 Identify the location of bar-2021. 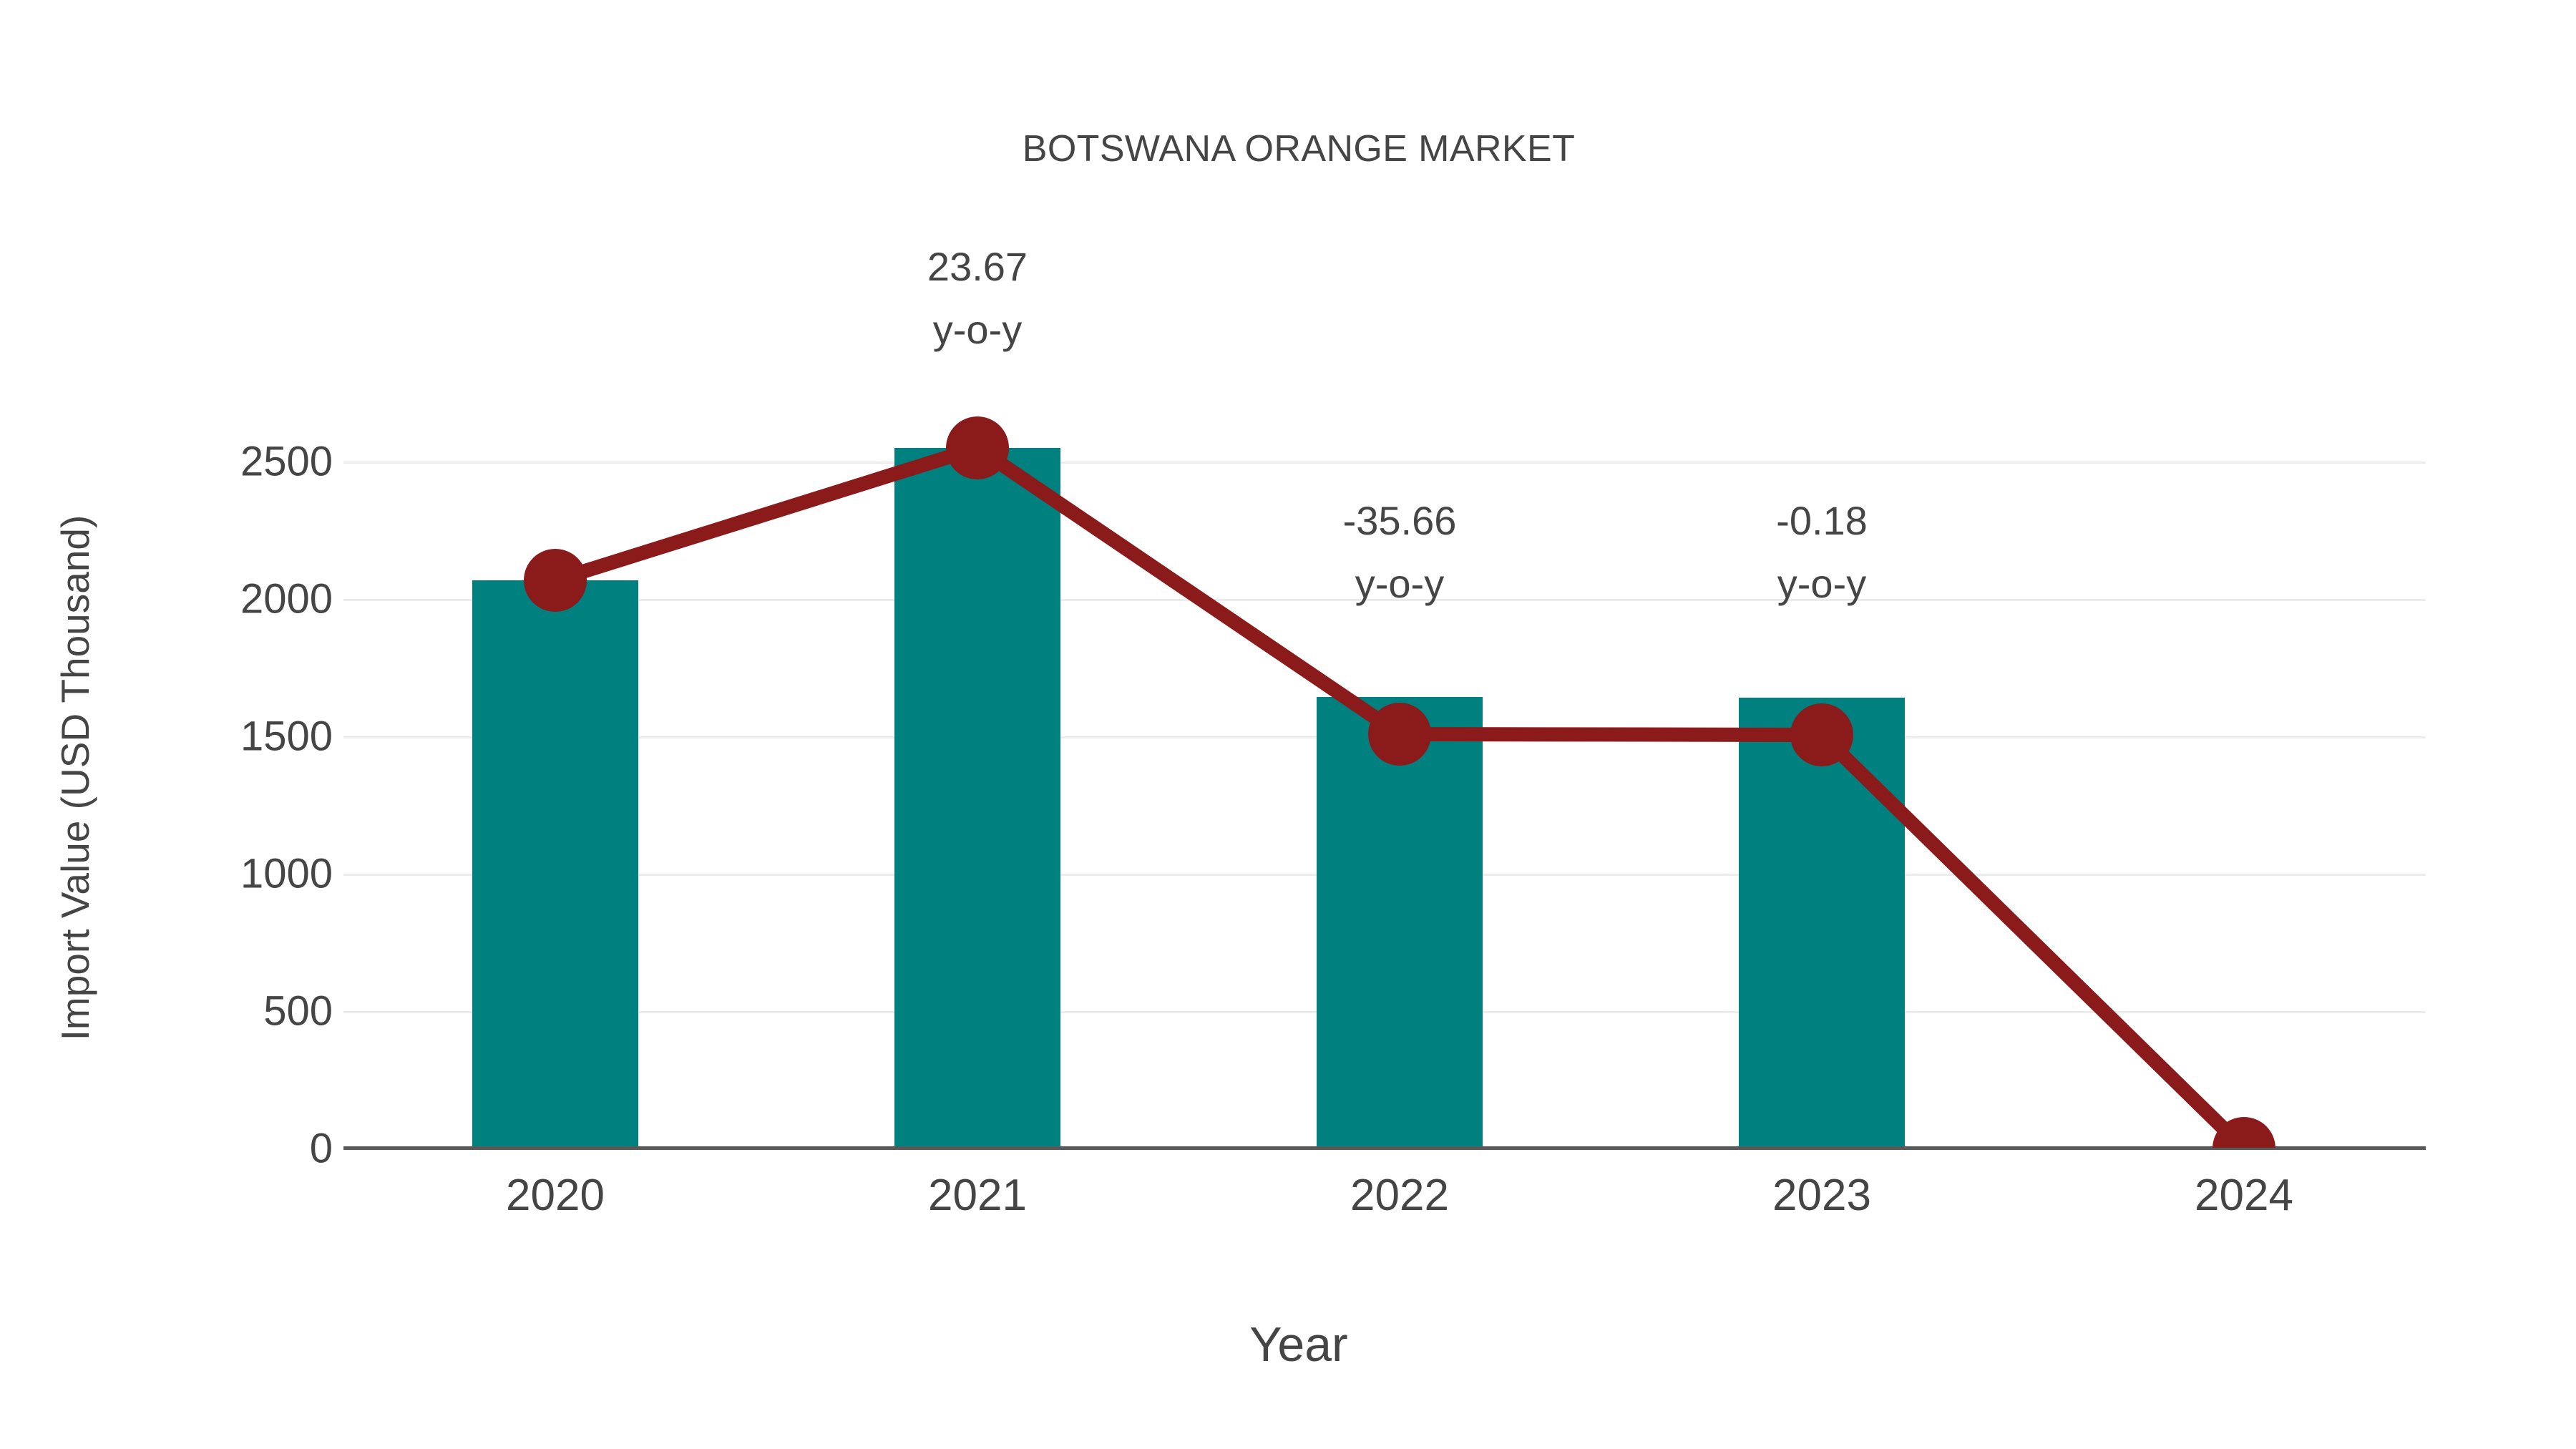
(977, 798).